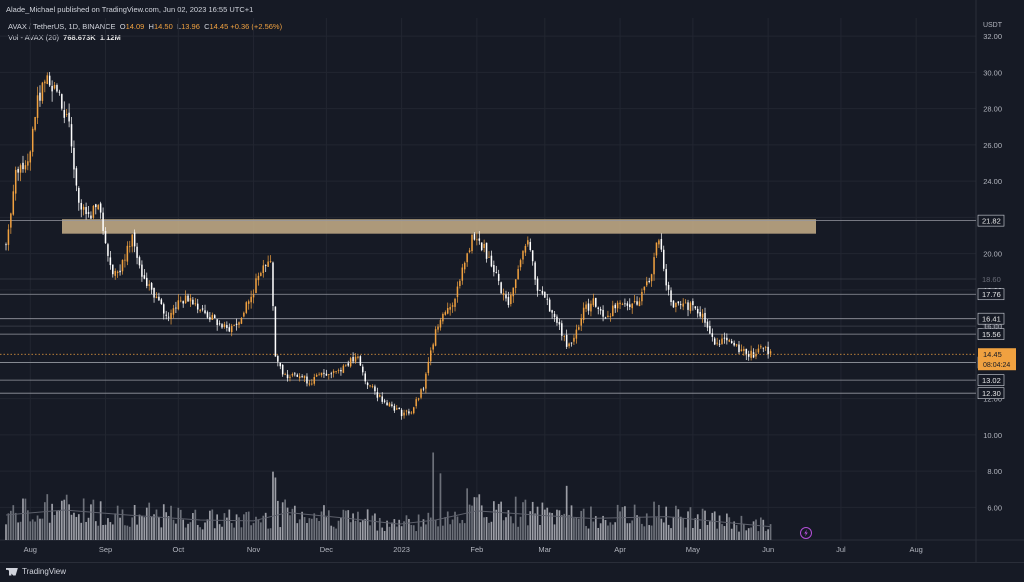  Describe the element at coordinates (512, 572) in the screenshot. I see `bottom-bar: TradingView` at that location.